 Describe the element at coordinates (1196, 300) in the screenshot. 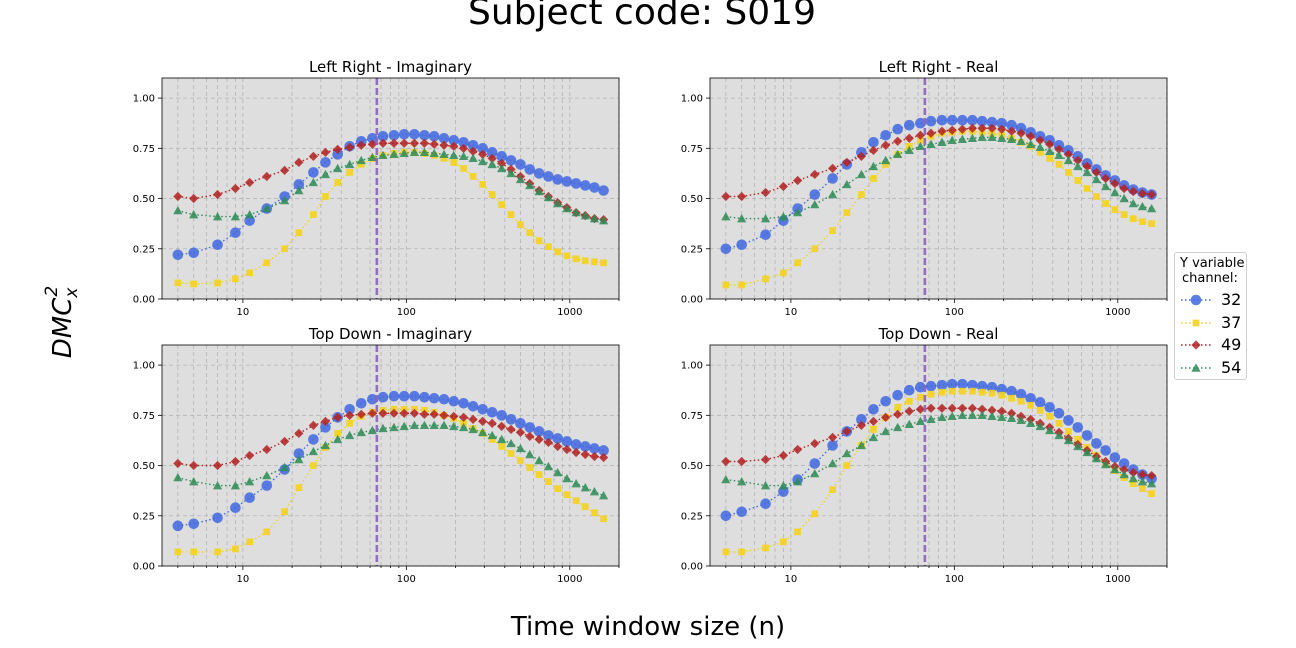

I see `circle-marker-icon` at that location.